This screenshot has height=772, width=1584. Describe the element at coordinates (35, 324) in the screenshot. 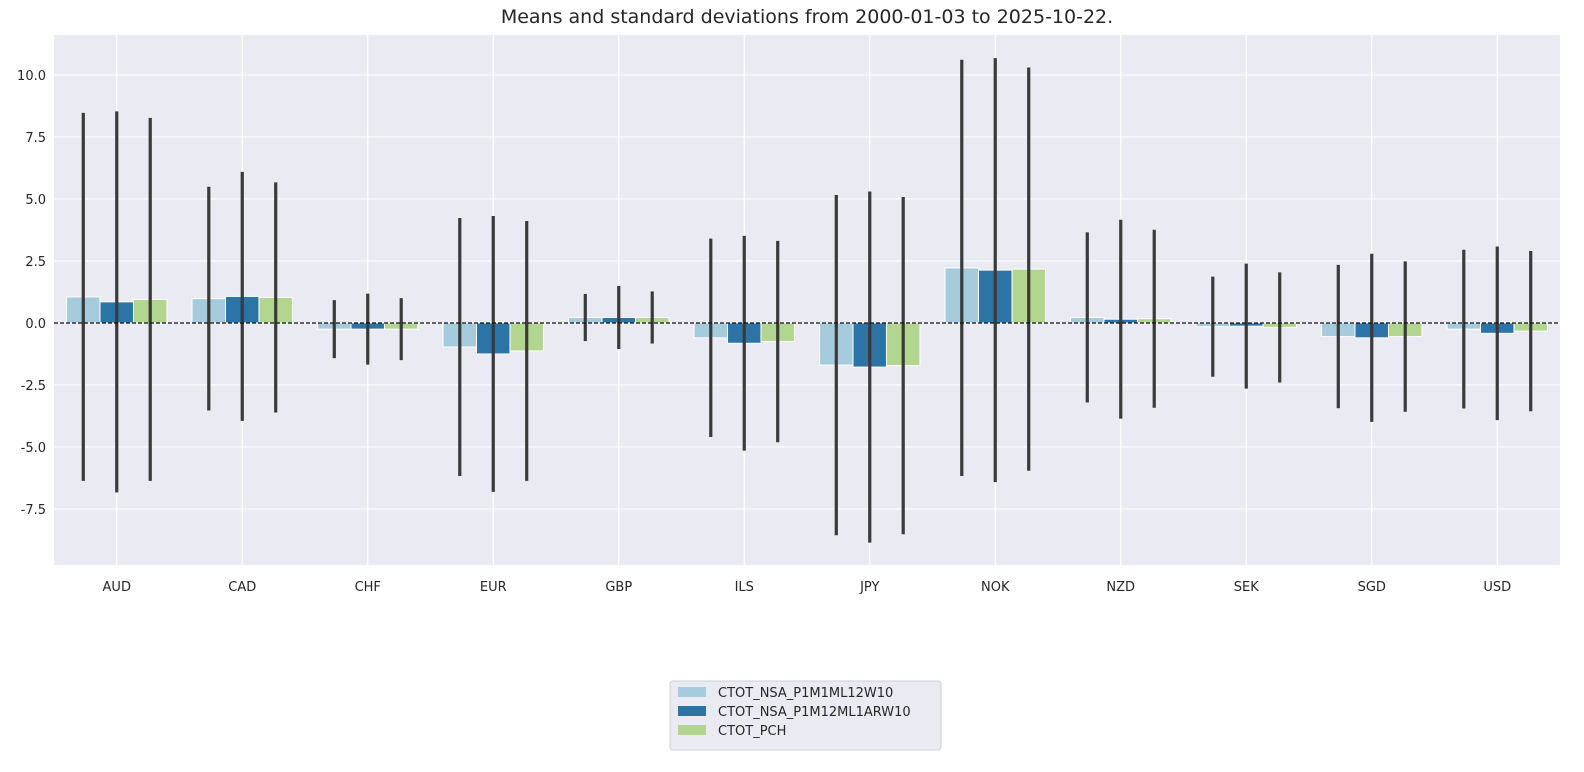

I see `y-tick-label: 0.0` at that location.